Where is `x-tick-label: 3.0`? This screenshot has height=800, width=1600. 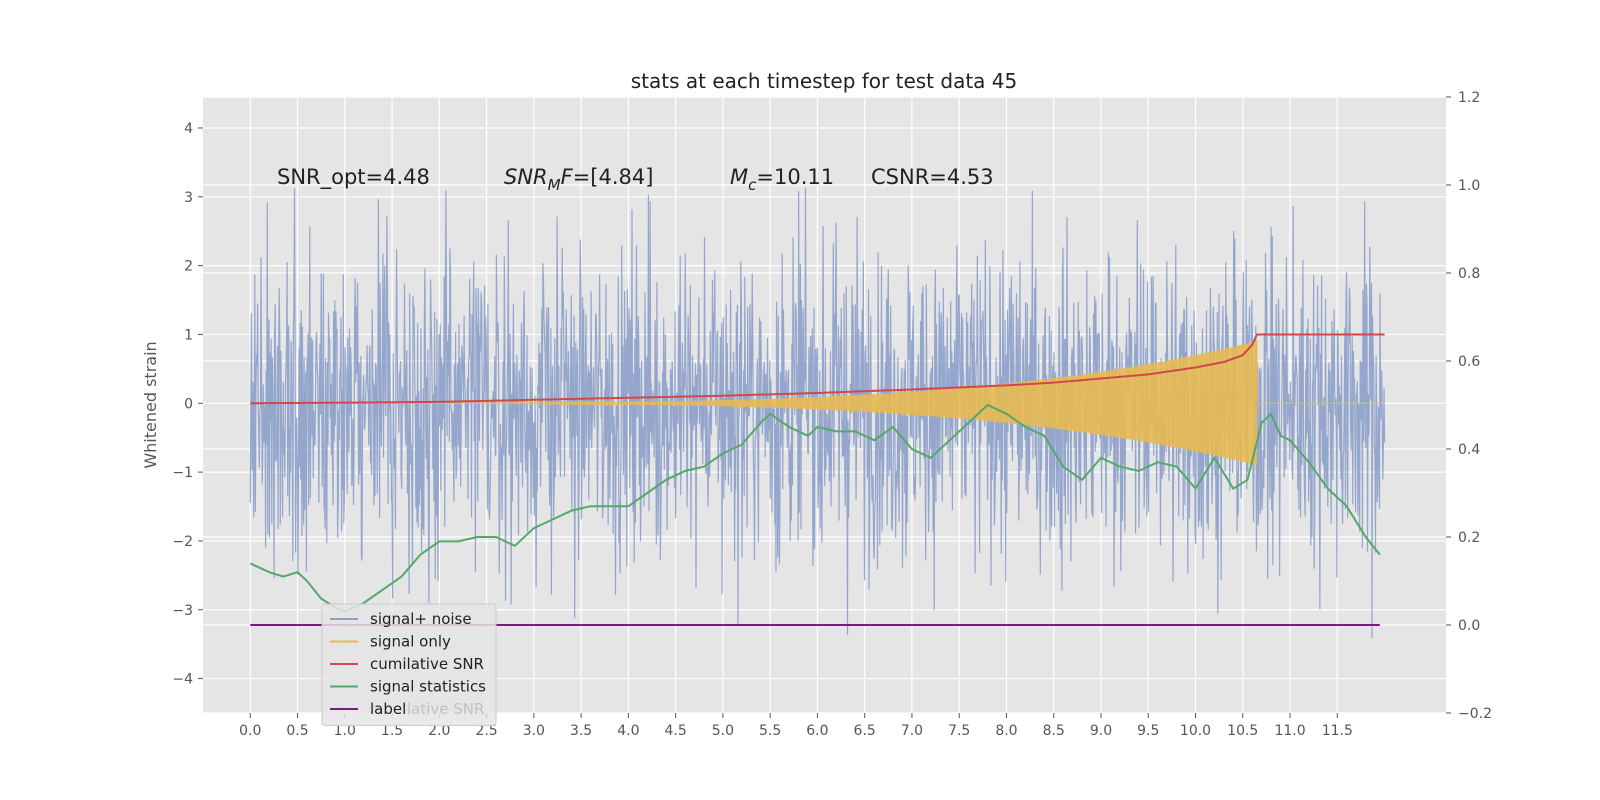
x-tick-label: 3.0 is located at coordinates (534, 731).